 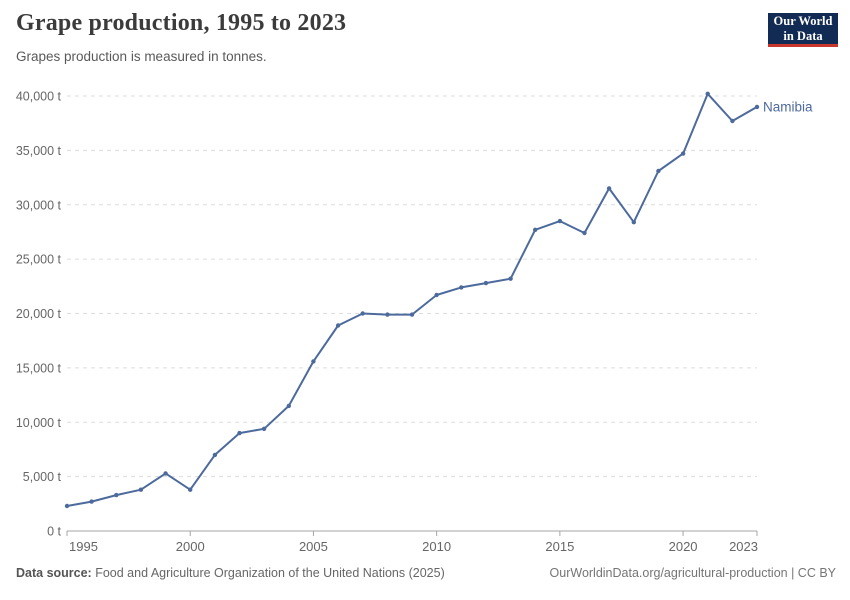 I want to click on y-tick-label: 0 t, so click(x=54, y=532).